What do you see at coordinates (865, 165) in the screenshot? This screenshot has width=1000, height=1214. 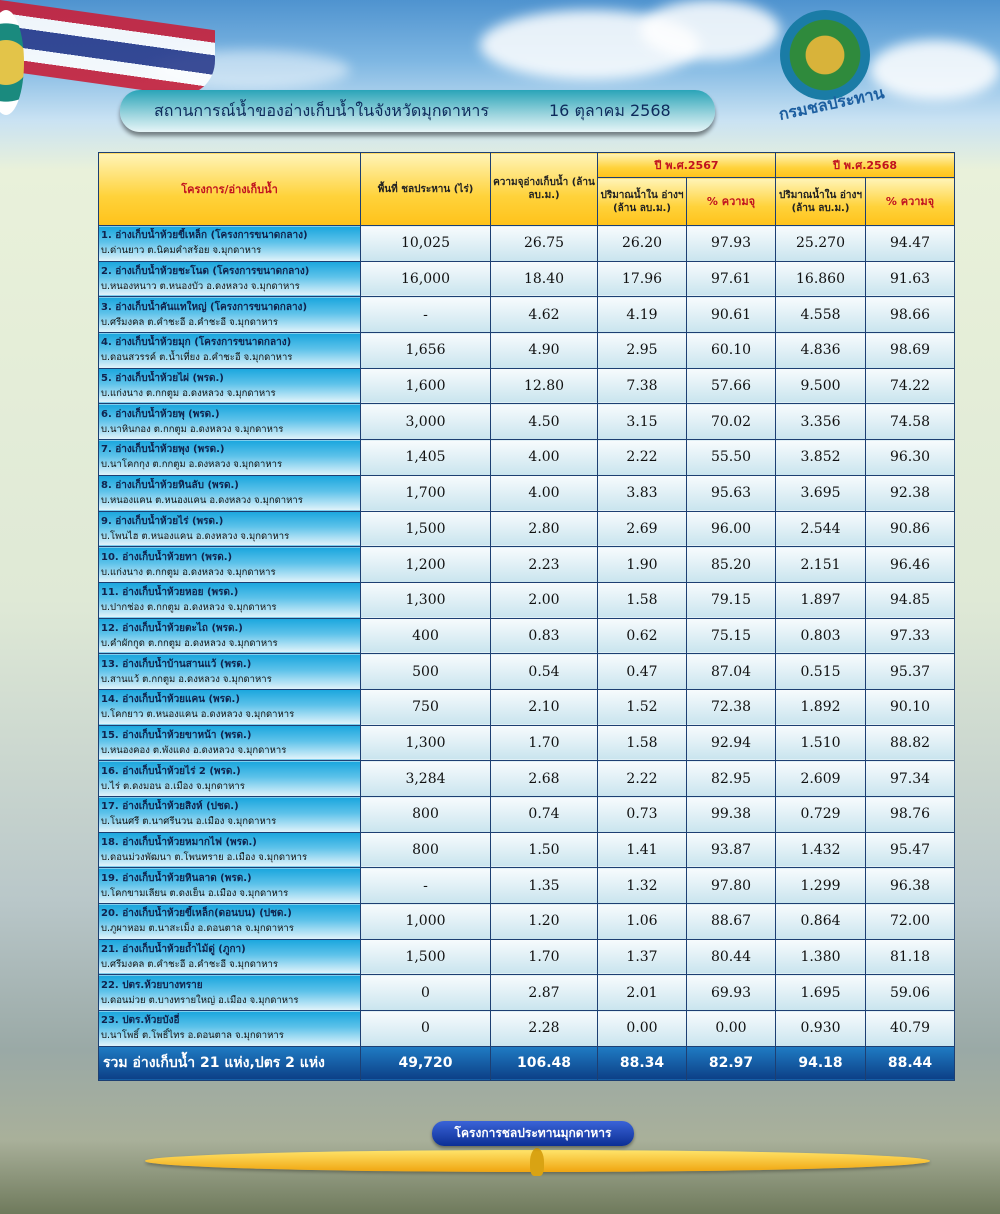 I see `header-year-2568: ปี พ.ศ.2568` at bounding box center [865, 165].